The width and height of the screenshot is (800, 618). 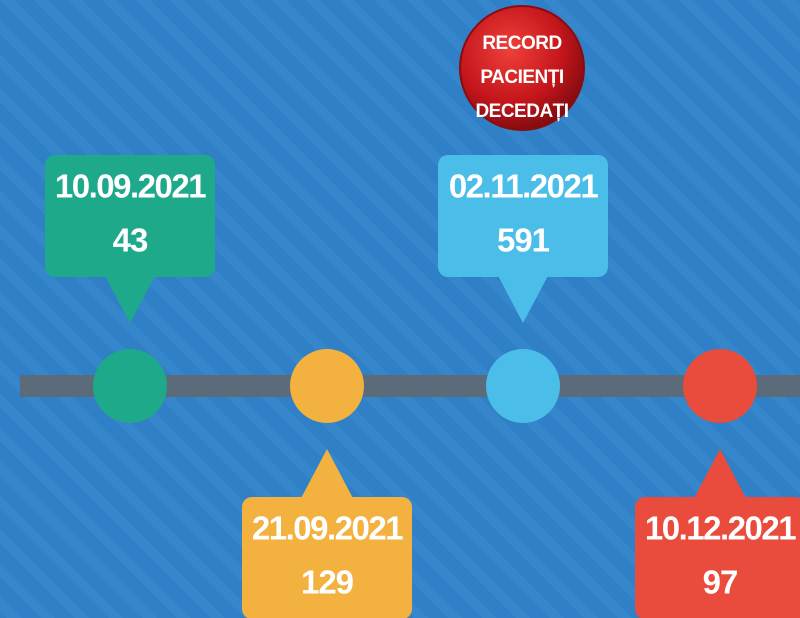 What do you see at coordinates (130, 240) in the screenshot?
I see `event-value: 43` at bounding box center [130, 240].